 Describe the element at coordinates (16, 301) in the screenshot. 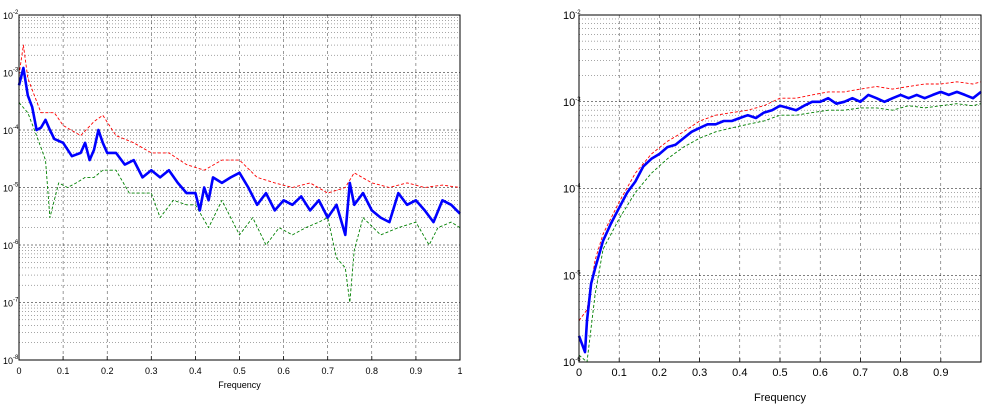

I see `y-tick-exponent: -7` at that location.